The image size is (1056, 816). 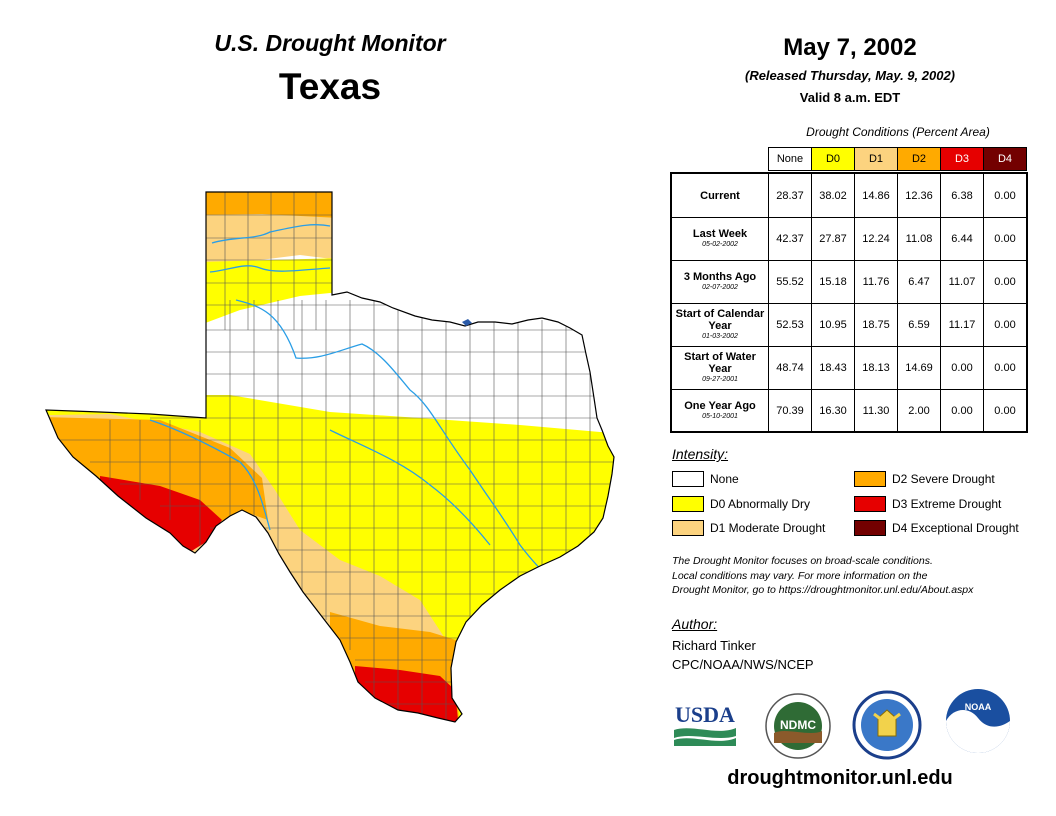 What do you see at coordinates (789, 239) in the screenshot?
I see `cell-none: 42.37` at bounding box center [789, 239].